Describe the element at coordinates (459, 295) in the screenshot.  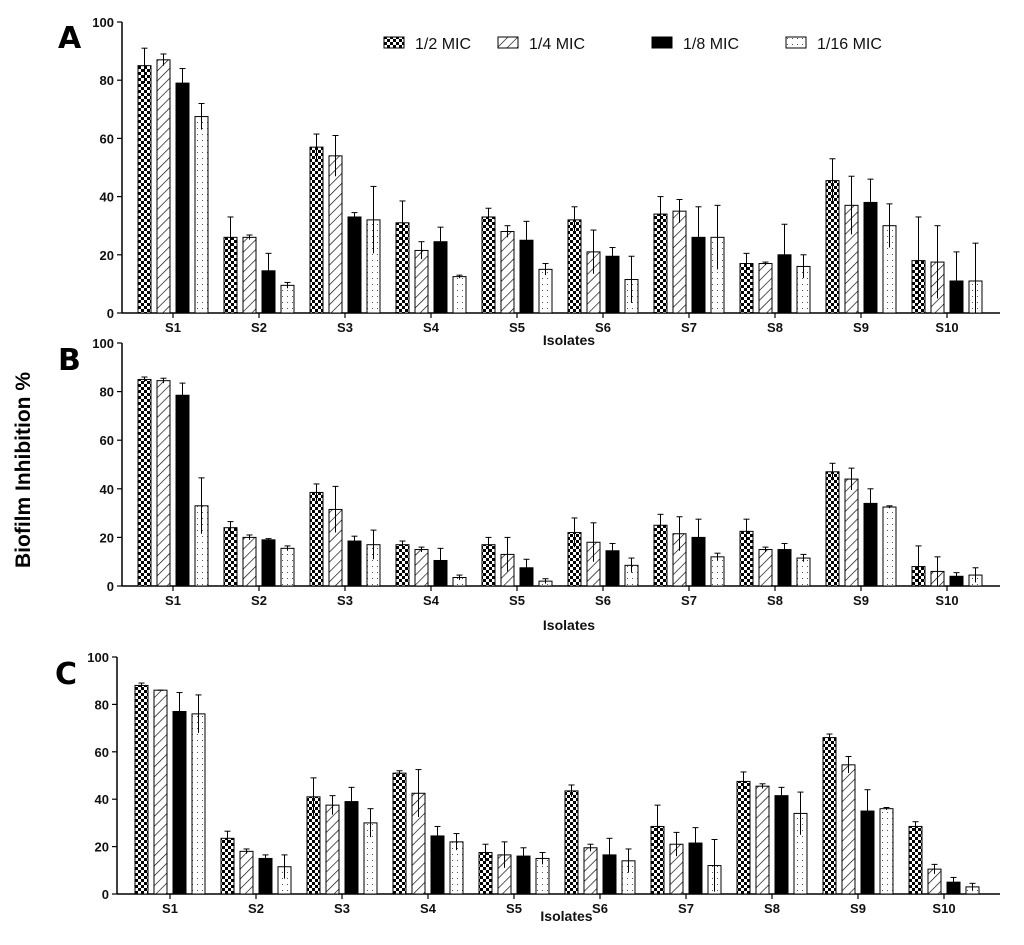
I see `bar-s4-dots` at that location.